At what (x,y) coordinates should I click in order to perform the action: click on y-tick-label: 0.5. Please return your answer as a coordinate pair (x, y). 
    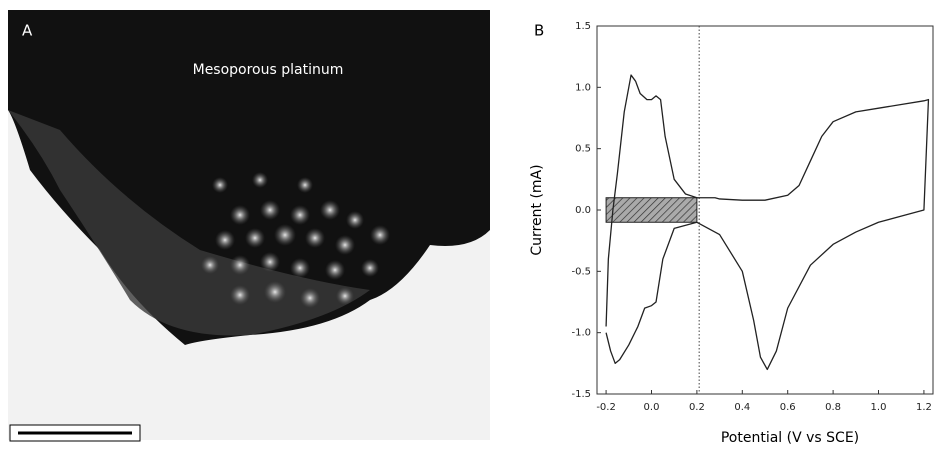
    Looking at the image, I should click on (583, 149).